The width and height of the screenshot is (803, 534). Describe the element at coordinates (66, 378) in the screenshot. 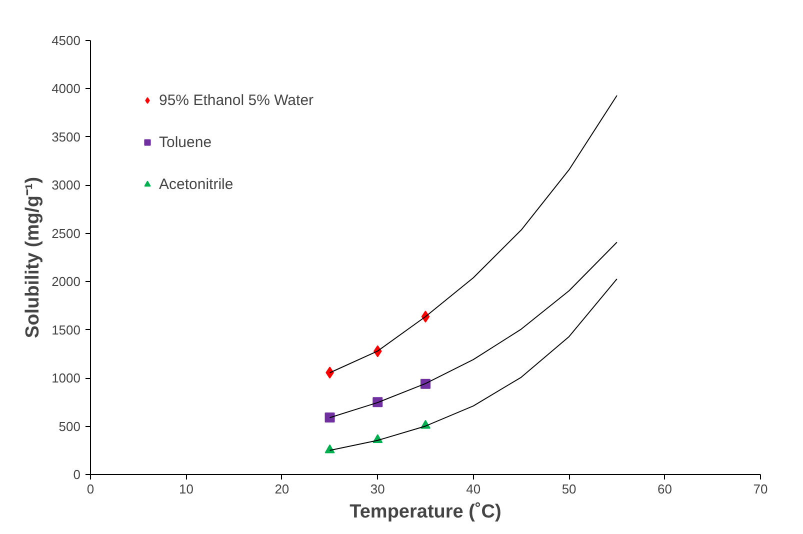

I see `y-tick-label: 1000` at that location.